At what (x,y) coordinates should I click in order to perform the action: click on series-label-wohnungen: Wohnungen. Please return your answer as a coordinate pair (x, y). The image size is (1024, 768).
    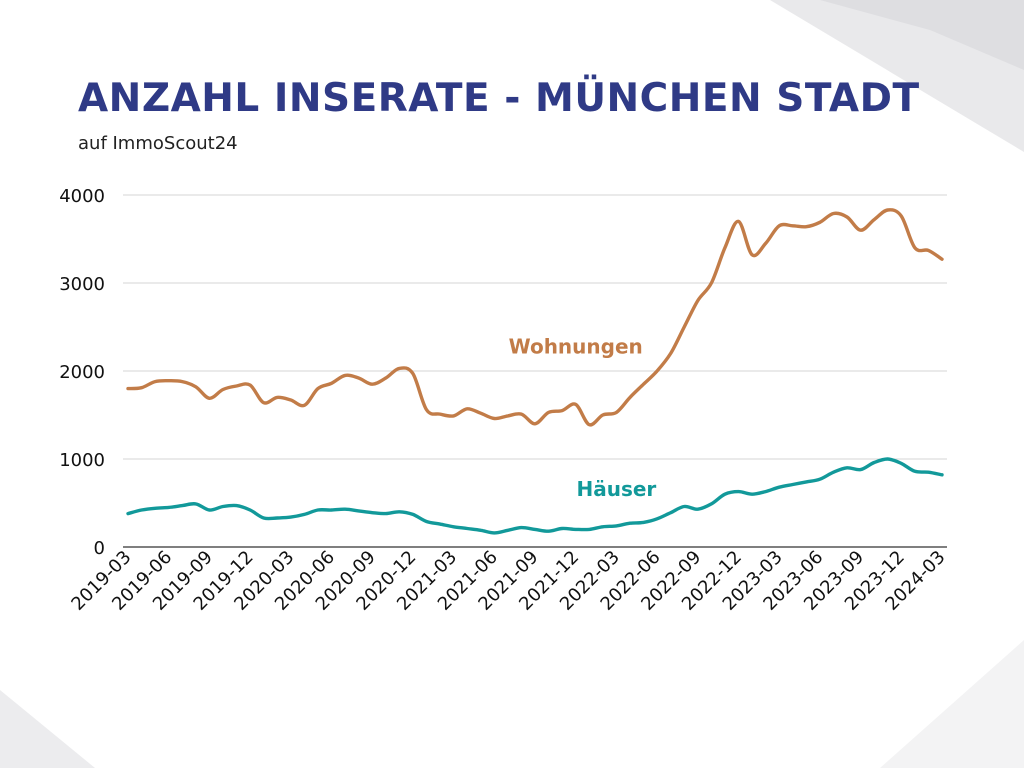
    Looking at the image, I should click on (576, 346).